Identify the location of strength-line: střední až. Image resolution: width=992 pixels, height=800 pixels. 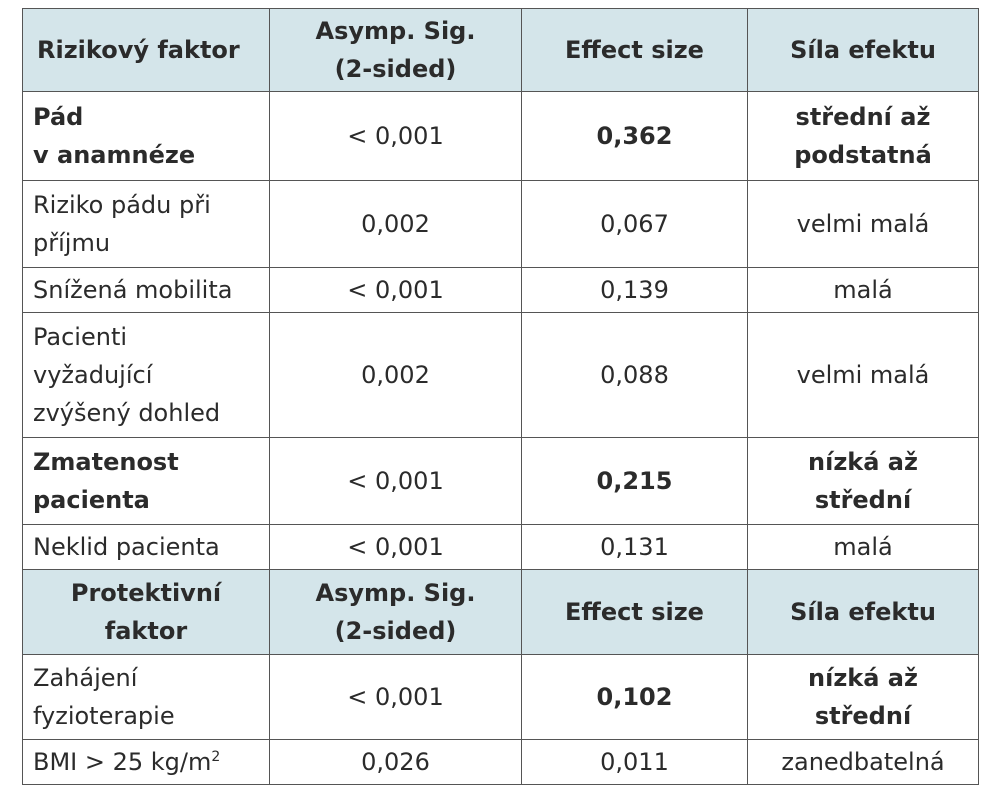
(863, 117).